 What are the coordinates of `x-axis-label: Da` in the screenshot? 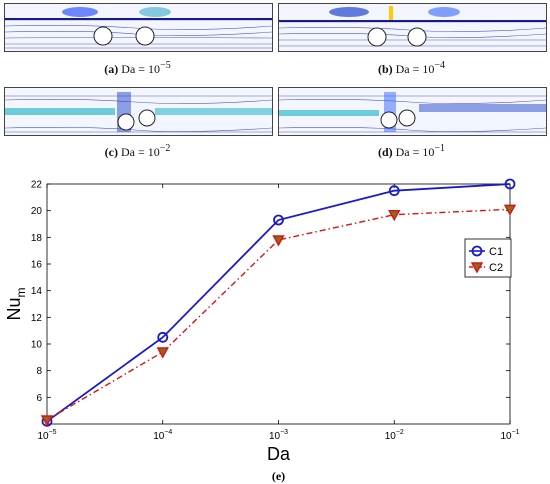 It's located at (279, 454).